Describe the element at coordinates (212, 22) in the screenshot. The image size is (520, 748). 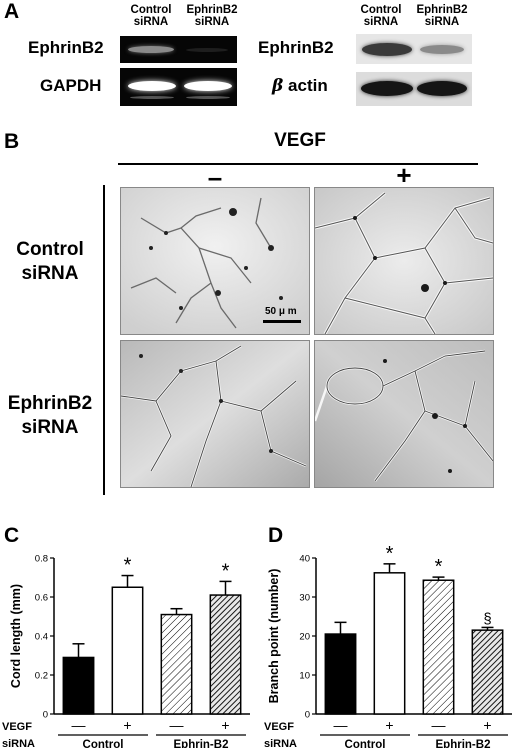
I see `gel-col-header-ephrin-line2: siRNA` at that location.